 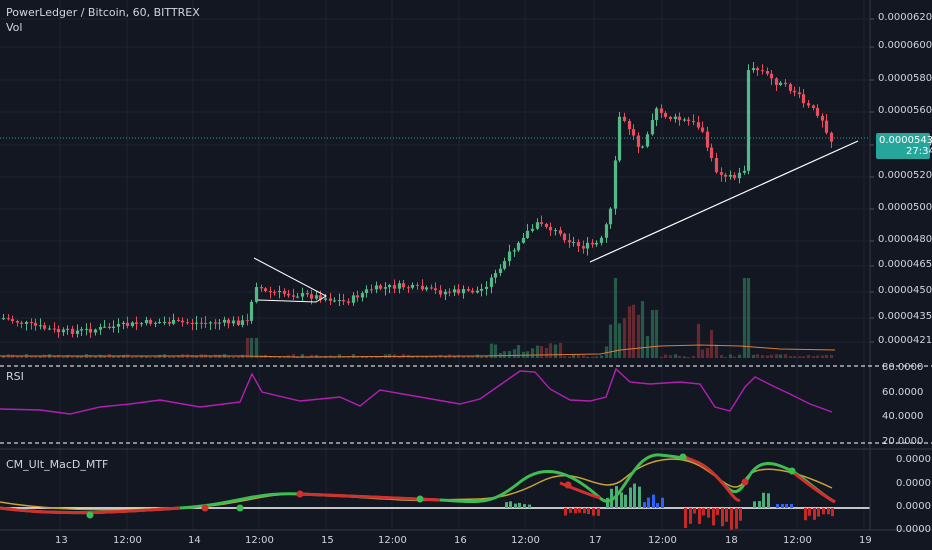 What do you see at coordinates (416, 391) in the screenshot?
I see `rsi-line` at bounding box center [416, 391].